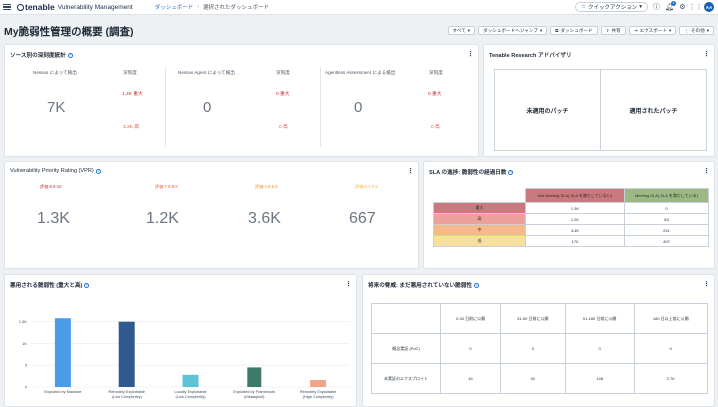 This screenshot has width=718, height=407. I want to click on sla-meeting-value: 497, so click(666, 241).